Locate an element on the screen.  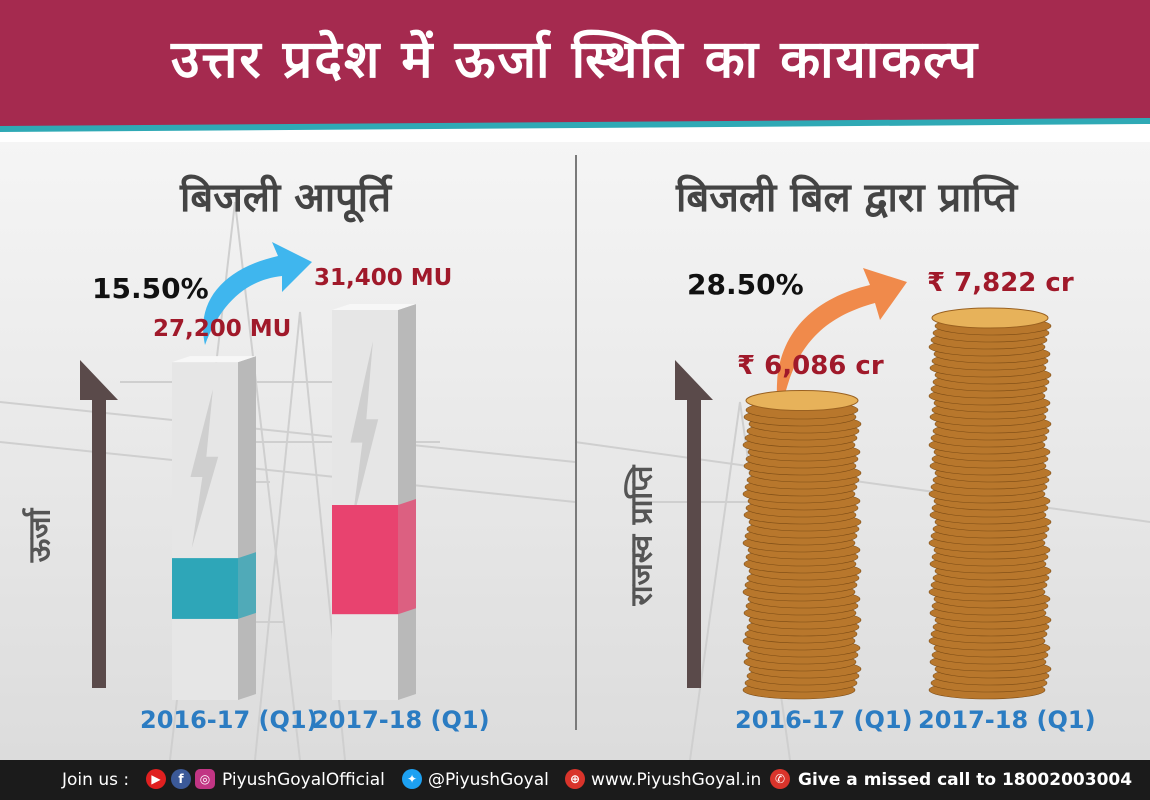
phone-icon: ✆ is located at coordinates (780, 779).